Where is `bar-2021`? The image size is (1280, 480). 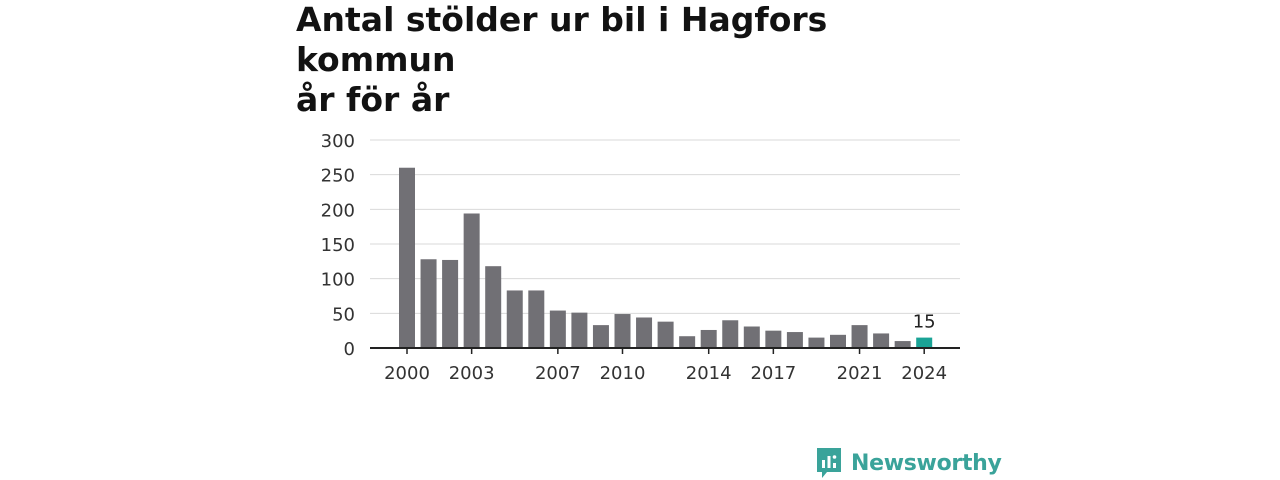
bar-2021 is located at coordinates (859, 336).